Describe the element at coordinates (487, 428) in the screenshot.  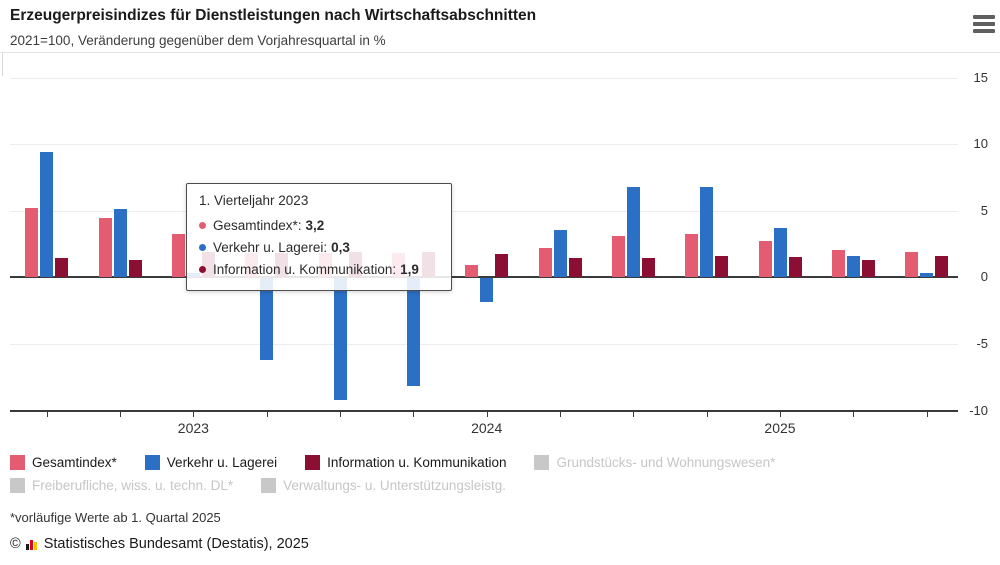
I see `x-axis-year-label-2024: 2024` at that location.